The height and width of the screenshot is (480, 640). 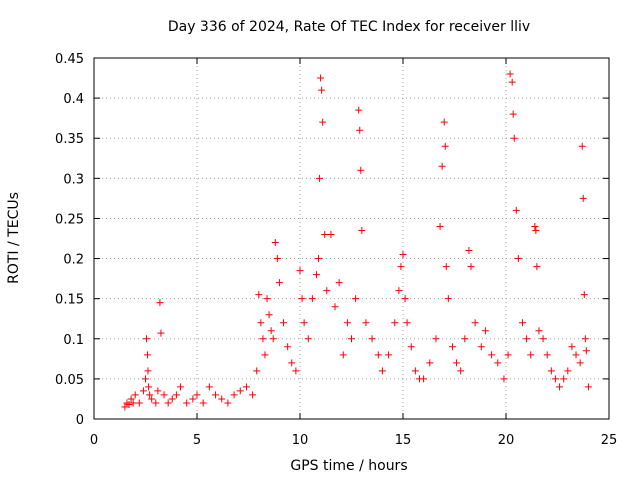 What do you see at coordinates (73, 340) in the screenshot?
I see `y-tick-label: 0.1` at bounding box center [73, 340].